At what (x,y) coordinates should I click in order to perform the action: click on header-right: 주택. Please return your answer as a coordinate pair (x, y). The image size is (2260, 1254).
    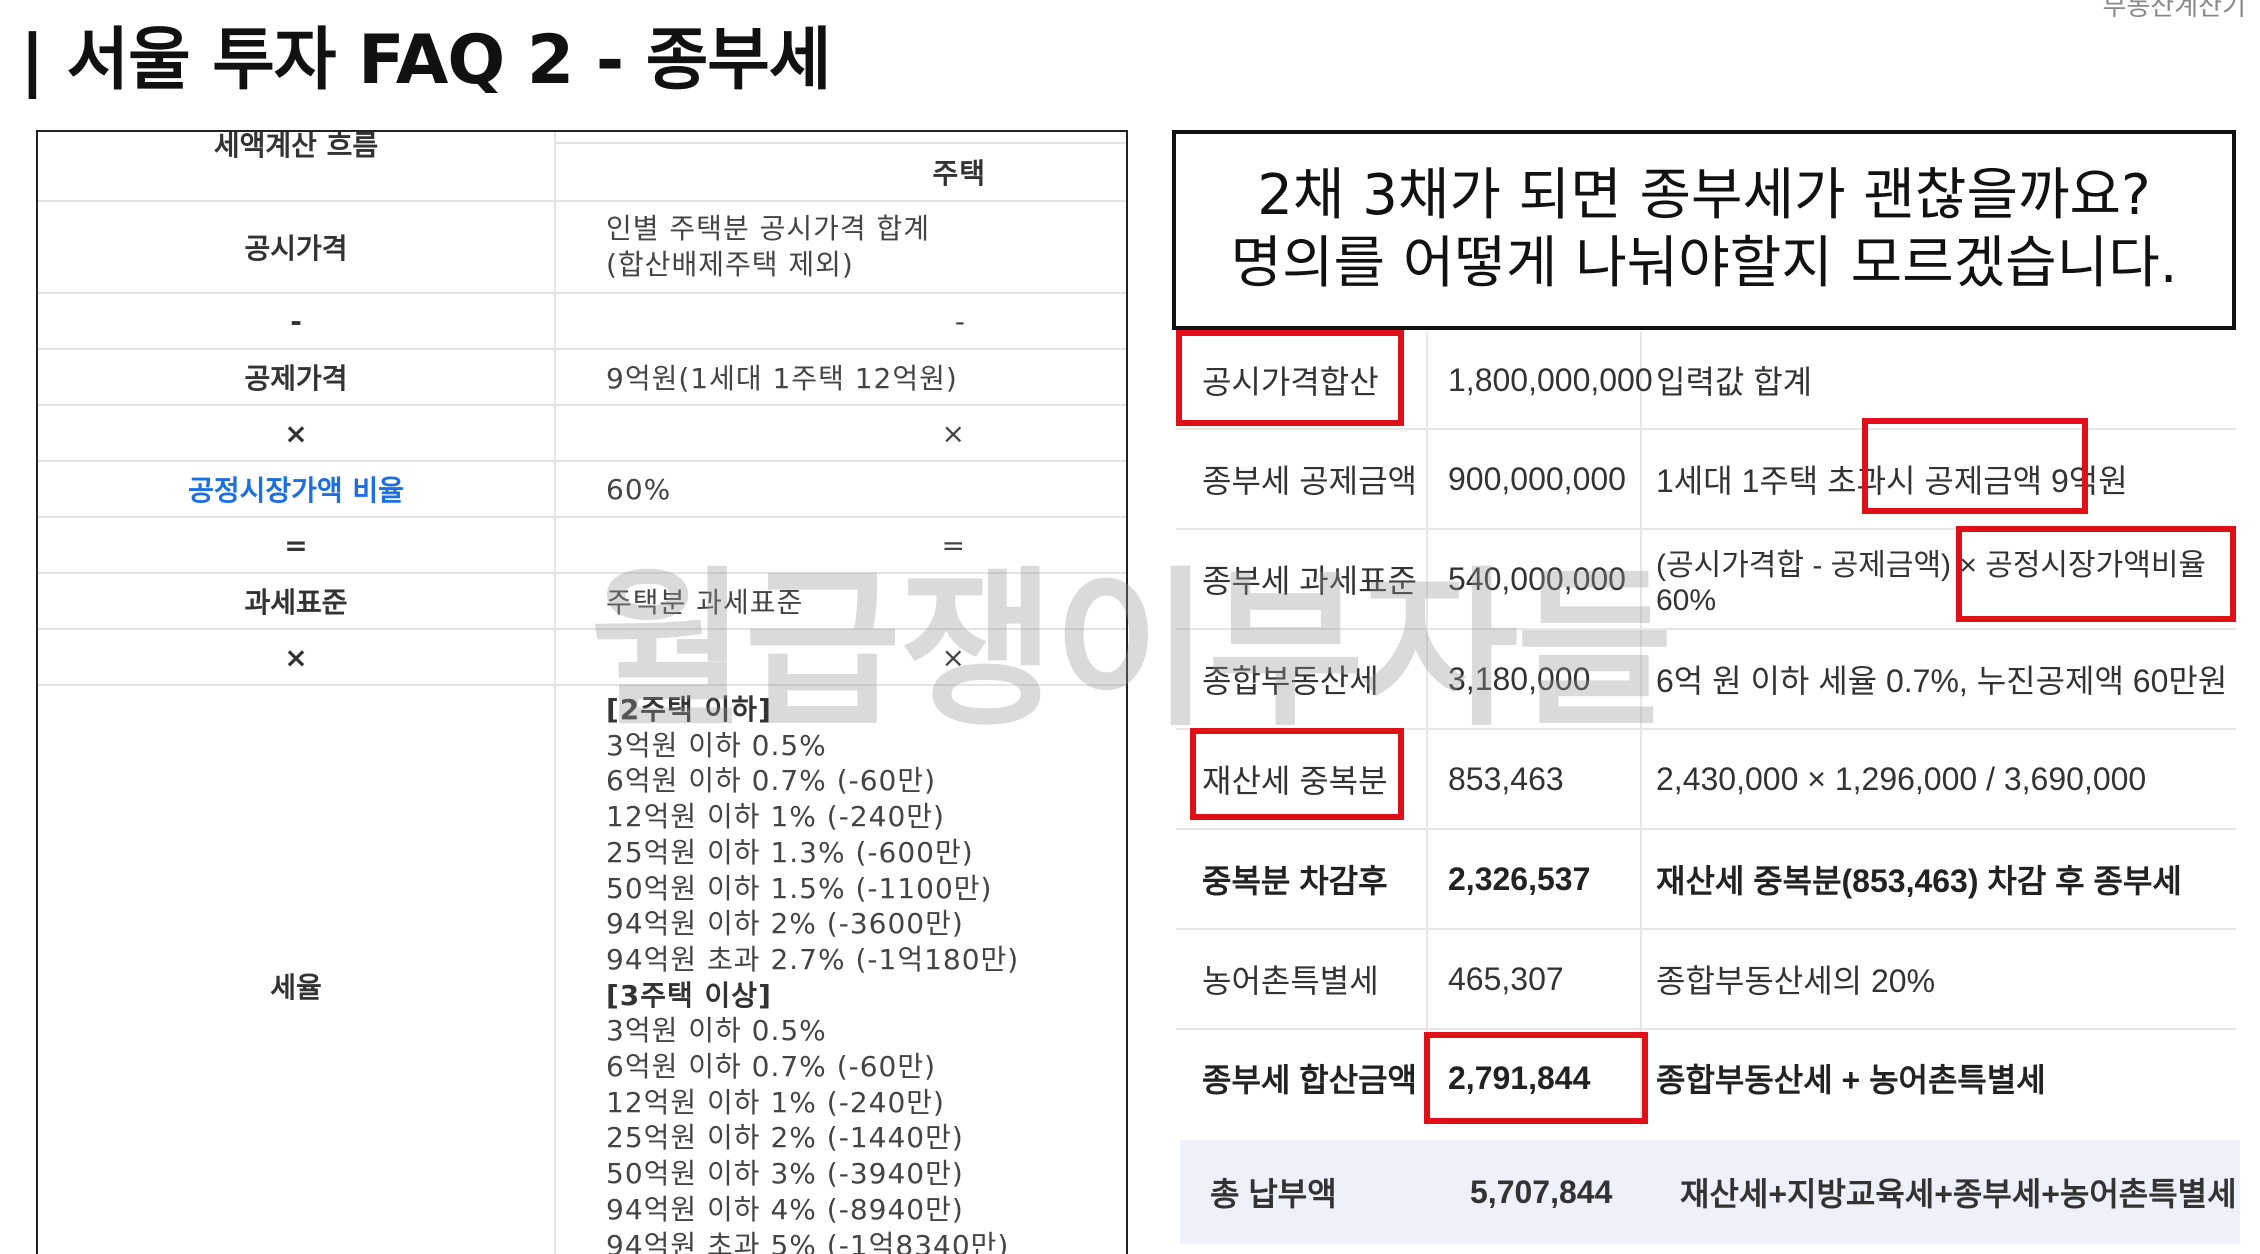
    Looking at the image, I should click on (841, 171).